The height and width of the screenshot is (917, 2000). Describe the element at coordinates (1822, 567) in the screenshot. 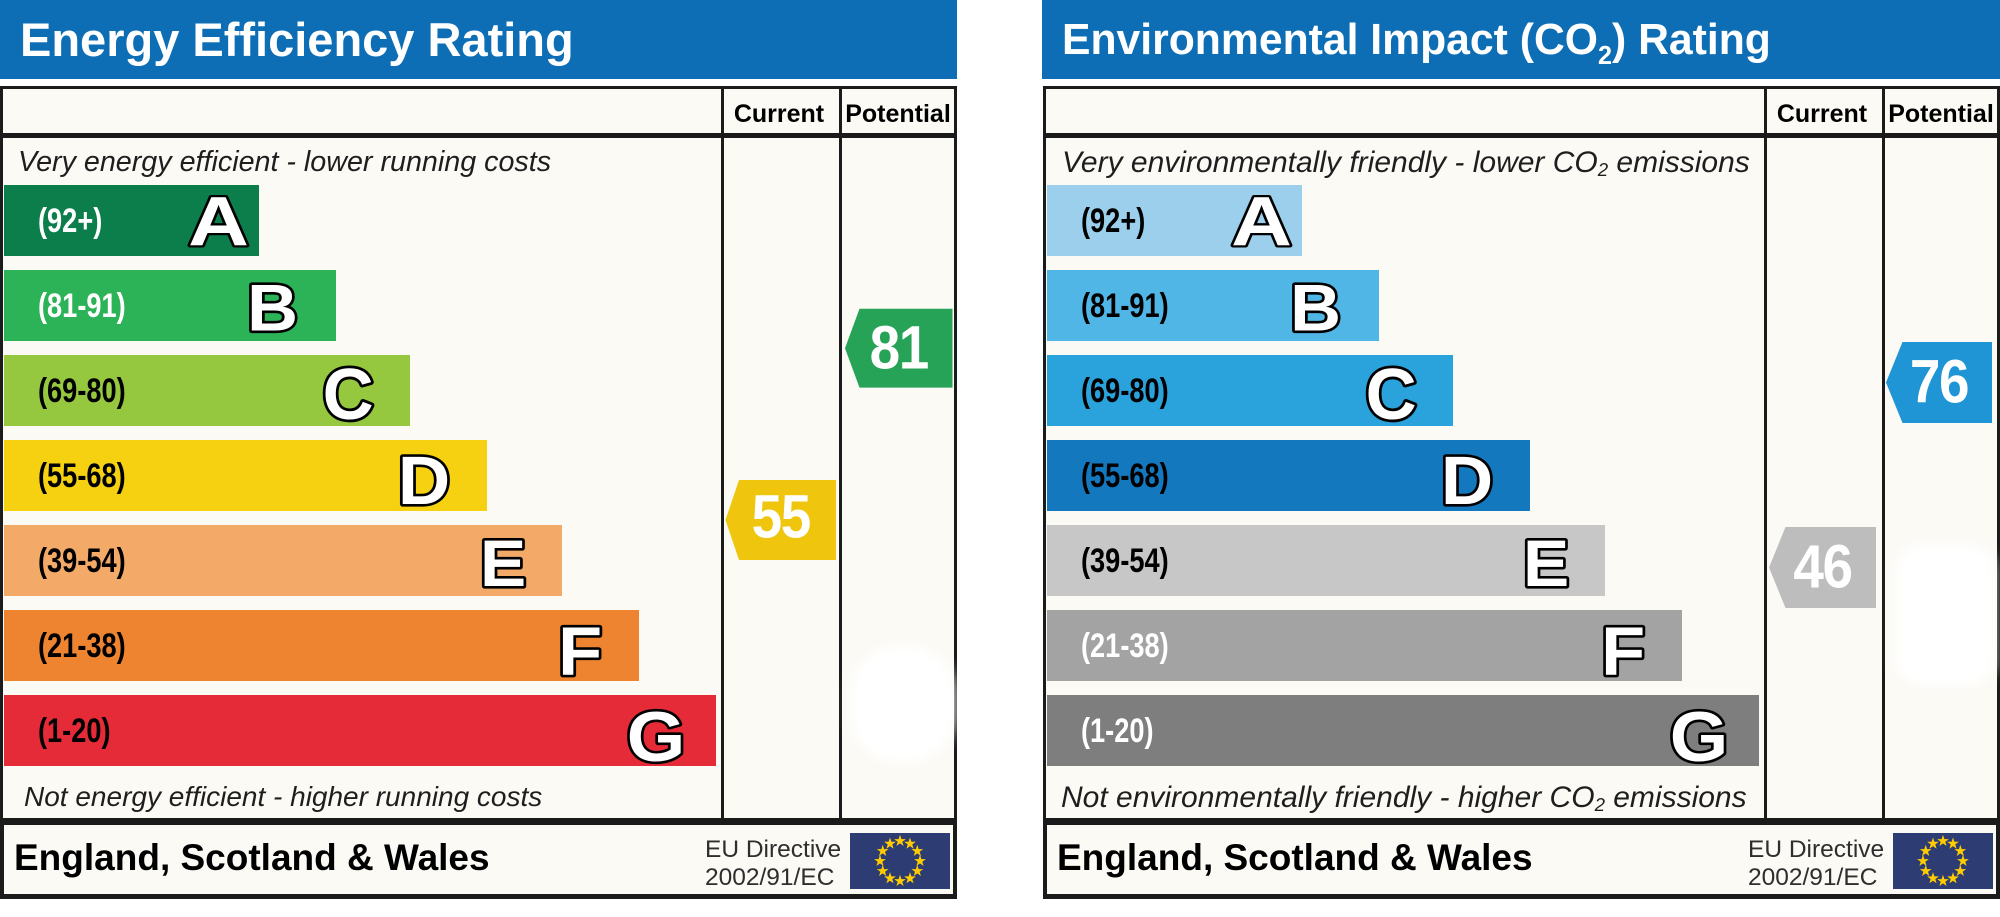

I see `svg-text: 46` at that location.